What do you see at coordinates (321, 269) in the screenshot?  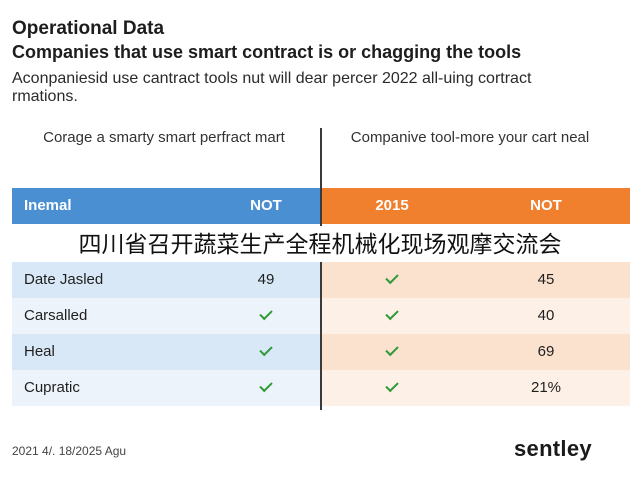 I see `column-divider` at bounding box center [321, 269].